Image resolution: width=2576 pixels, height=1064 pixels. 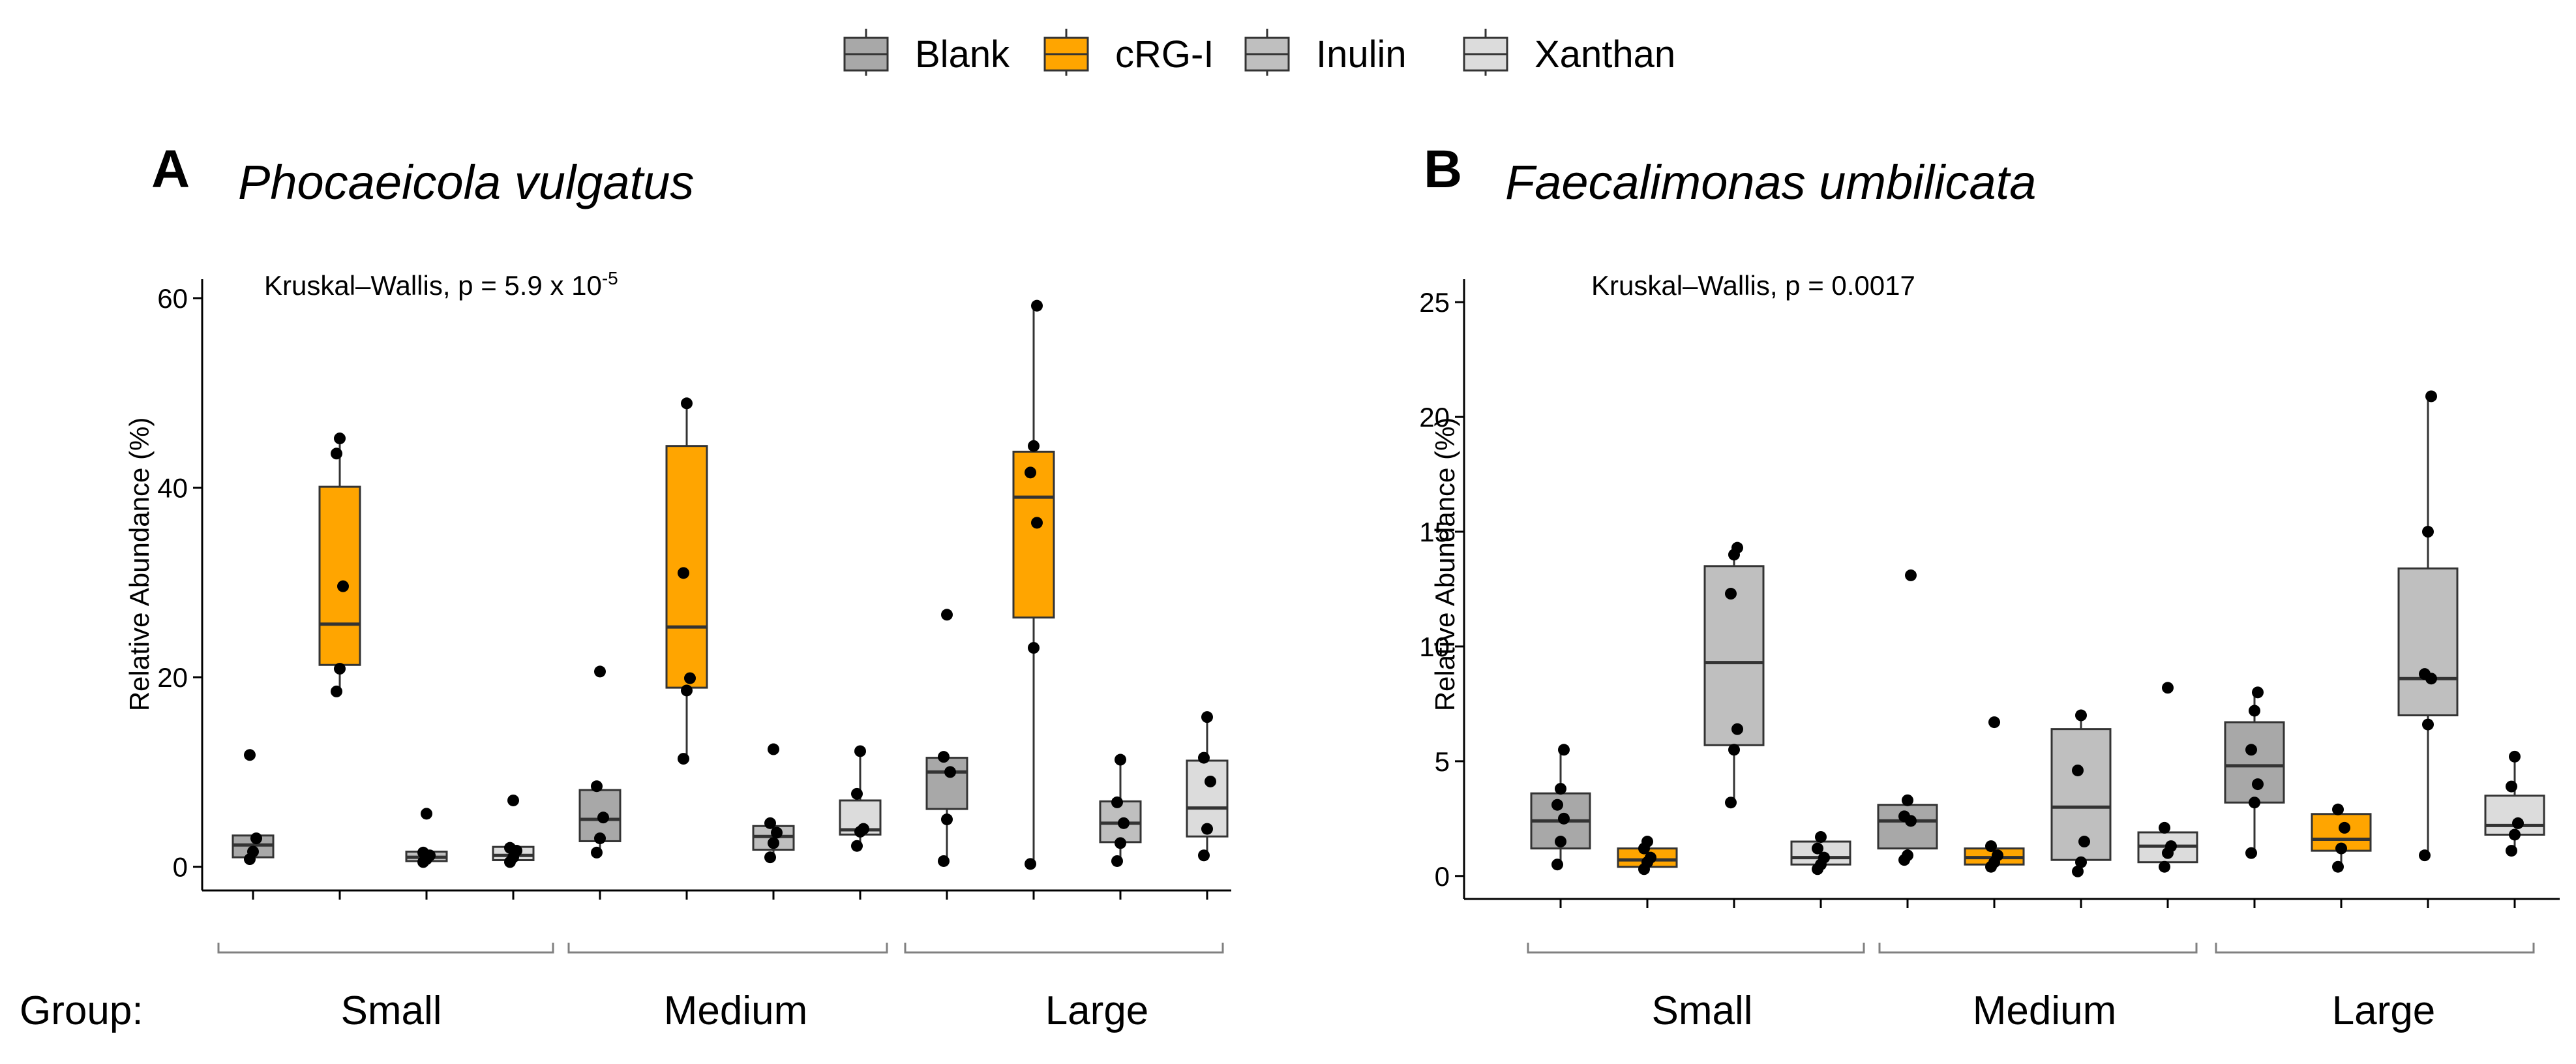 I want to click on y-tick-label: 60, so click(x=172, y=298).